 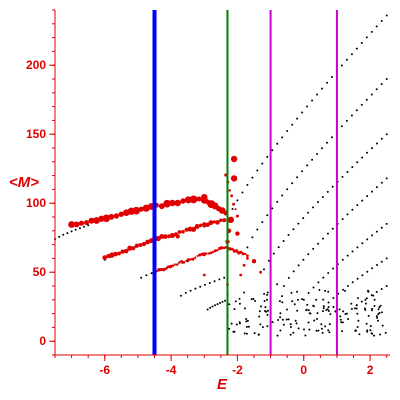 What do you see at coordinates (40, 272) in the screenshot?
I see `y-tick-label: 50` at bounding box center [40, 272].